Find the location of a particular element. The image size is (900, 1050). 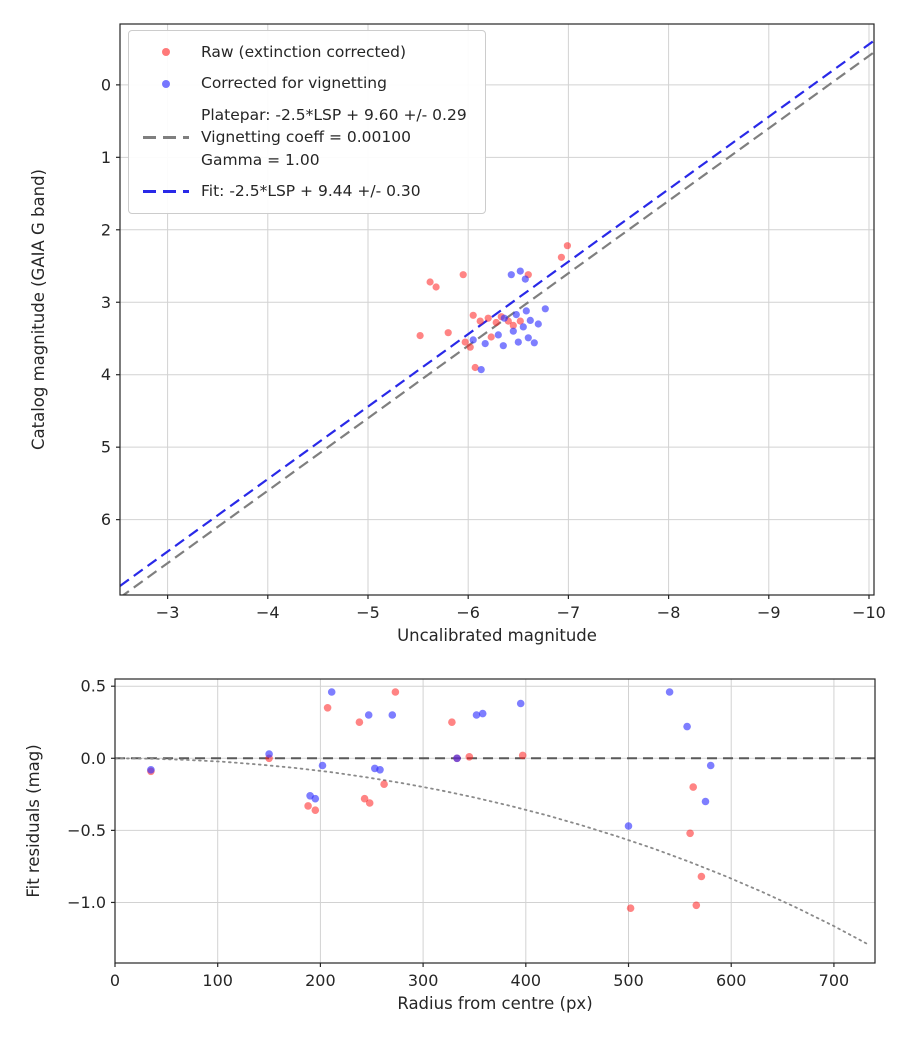

x-tick-label: 300 is located at coordinates (423, 980).